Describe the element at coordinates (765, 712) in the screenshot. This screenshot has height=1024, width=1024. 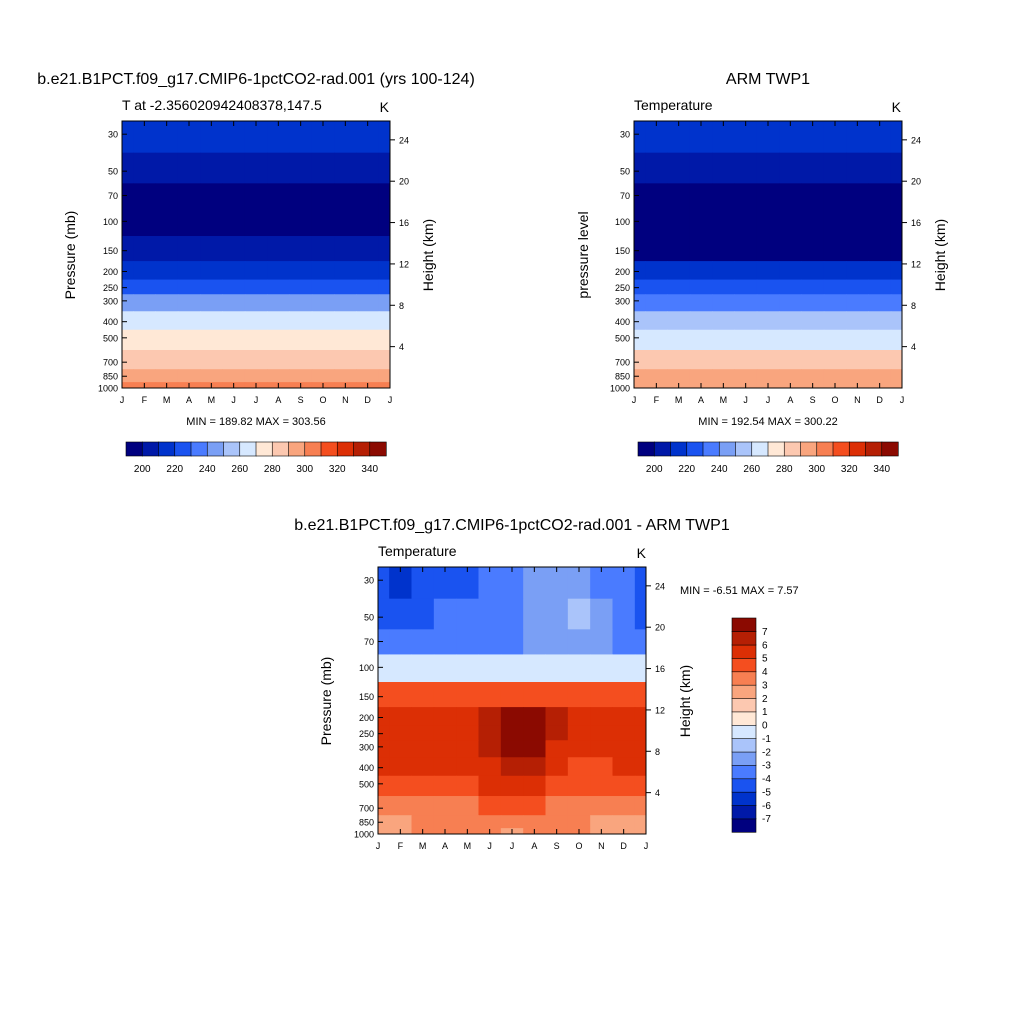
I see `colorbar-label: 1` at that location.